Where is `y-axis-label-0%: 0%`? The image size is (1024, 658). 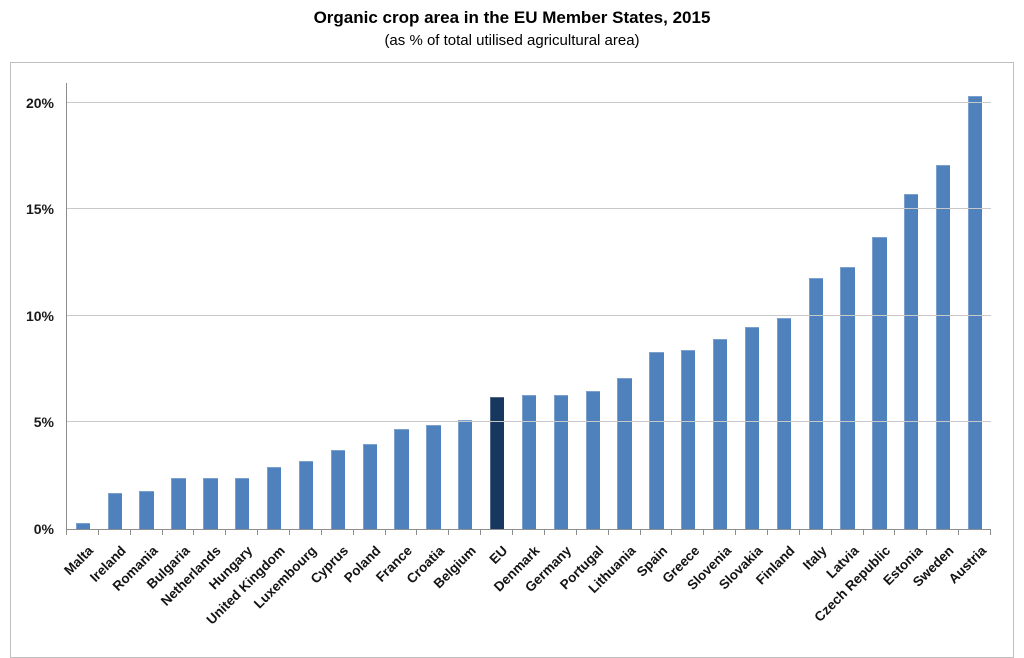
y-axis-label-0%: 0% is located at coordinates (43, 529).